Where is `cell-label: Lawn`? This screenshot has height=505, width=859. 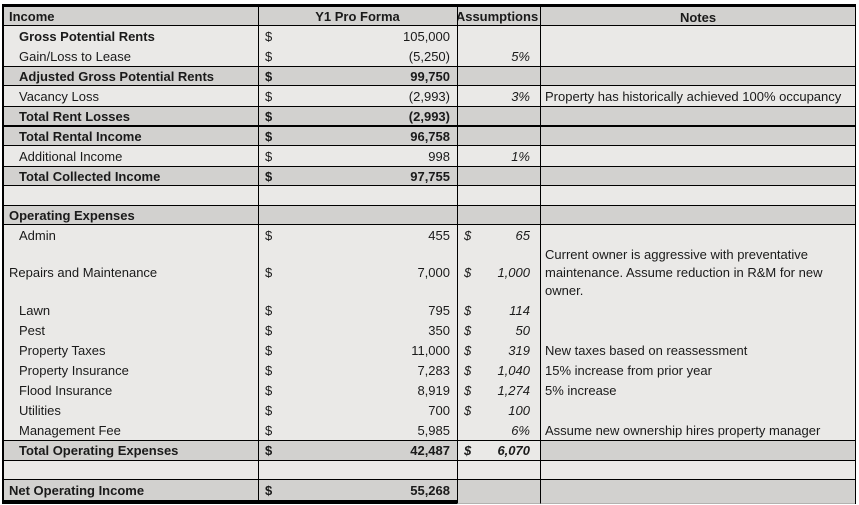 cell-label: Lawn is located at coordinates (131, 310).